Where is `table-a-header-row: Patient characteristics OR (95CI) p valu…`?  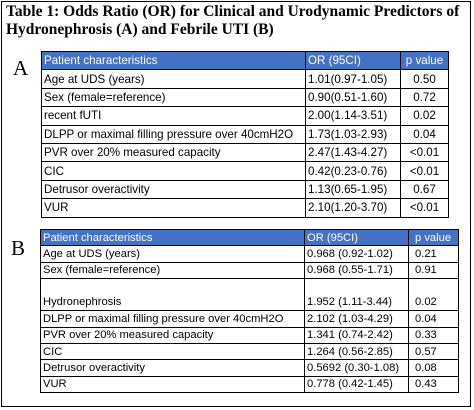
table-a-header-row: Patient characteristics OR (95CI) p valu… is located at coordinates (245, 60).